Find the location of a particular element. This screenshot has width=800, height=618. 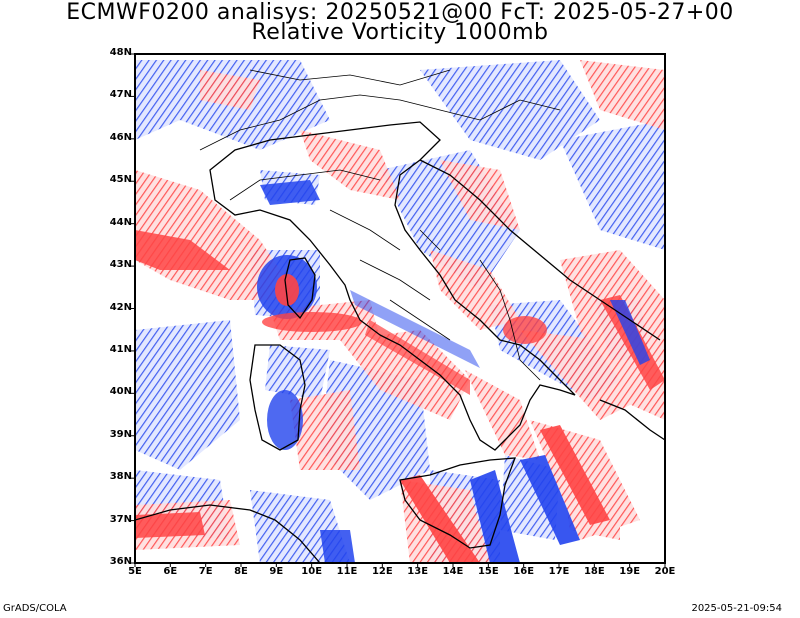

lat-label: 47N is located at coordinates (120, 95).